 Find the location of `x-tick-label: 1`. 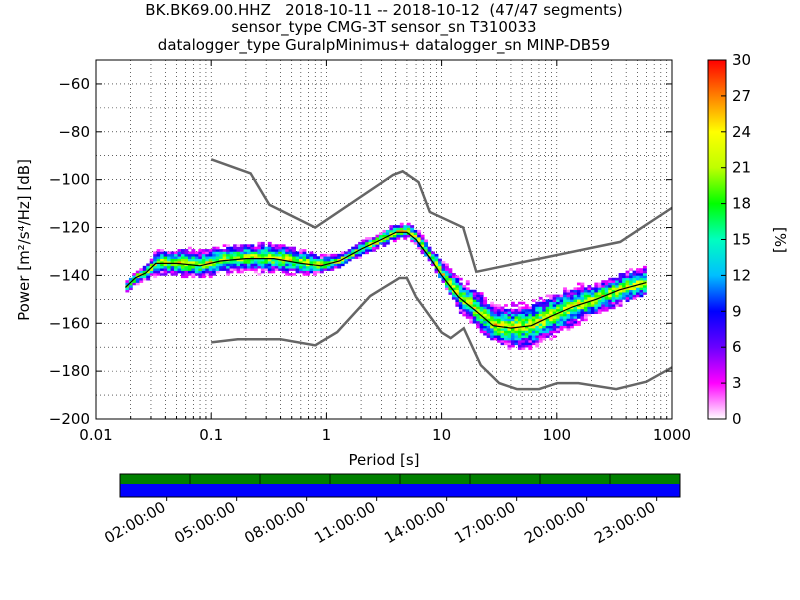

x-tick-label: 1 is located at coordinates (327, 435).